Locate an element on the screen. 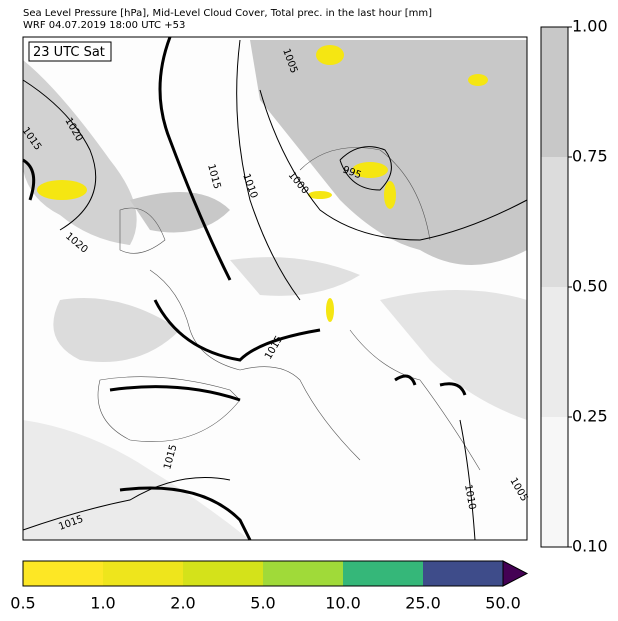 The height and width of the screenshot is (621, 618). precip-colorbar: 0.5 1.0 2.0 5.0 10.0 25.0 50.0 is located at coordinates (269, 586).